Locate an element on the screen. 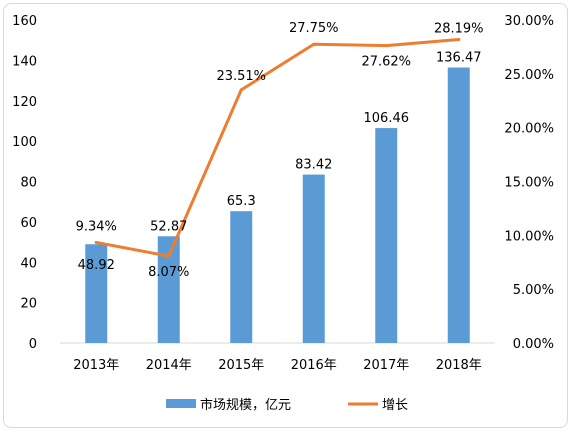  y-right-tick-label: 15.00% is located at coordinates (529, 183).